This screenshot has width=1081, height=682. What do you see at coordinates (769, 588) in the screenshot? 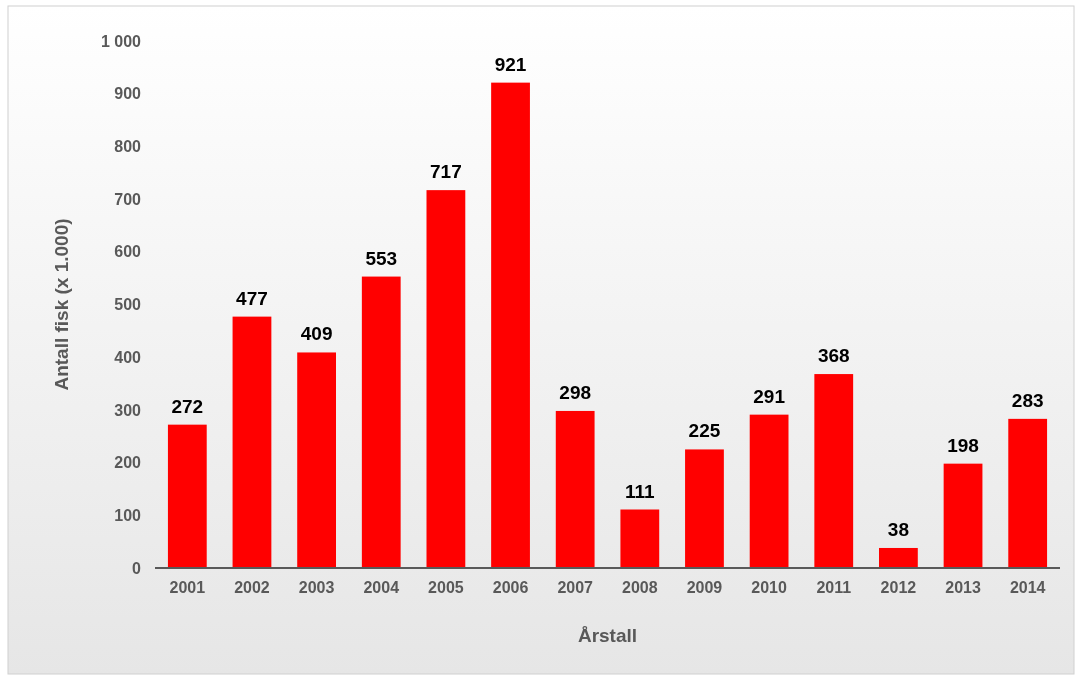
I see `x-tick-label: 2010` at bounding box center [769, 588].